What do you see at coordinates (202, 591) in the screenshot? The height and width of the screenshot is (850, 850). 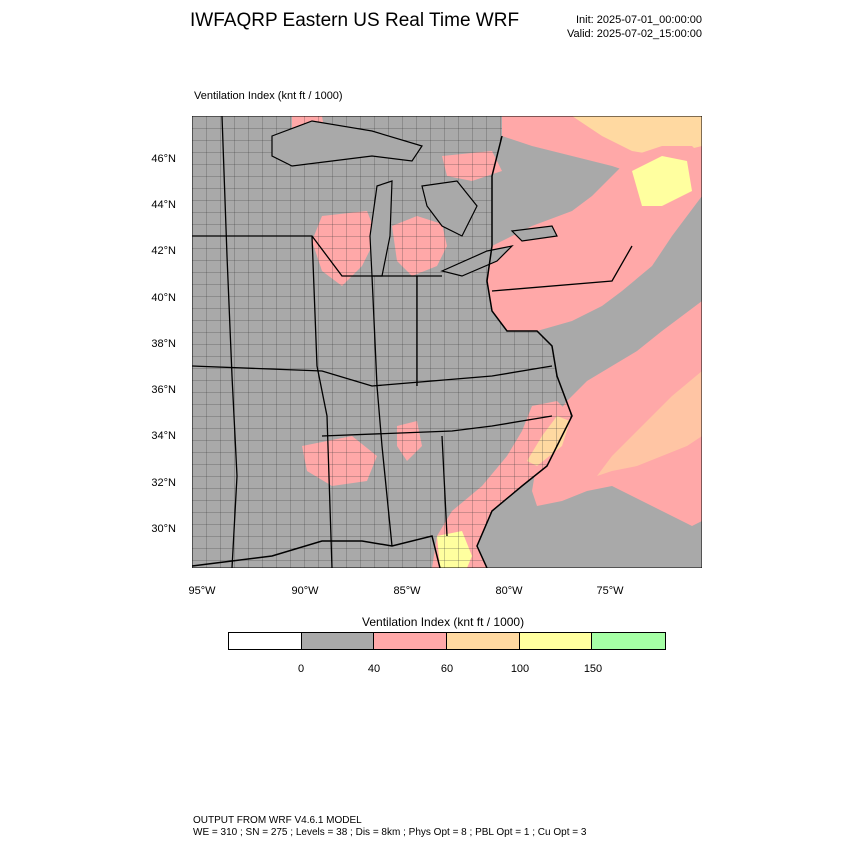 I see `lon-label: 95°W` at bounding box center [202, 591].